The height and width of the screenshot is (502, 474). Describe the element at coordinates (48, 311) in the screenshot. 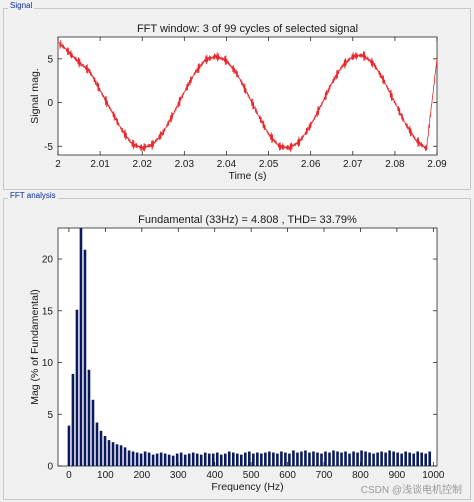

I see `y-tick-label: 15` at that location.